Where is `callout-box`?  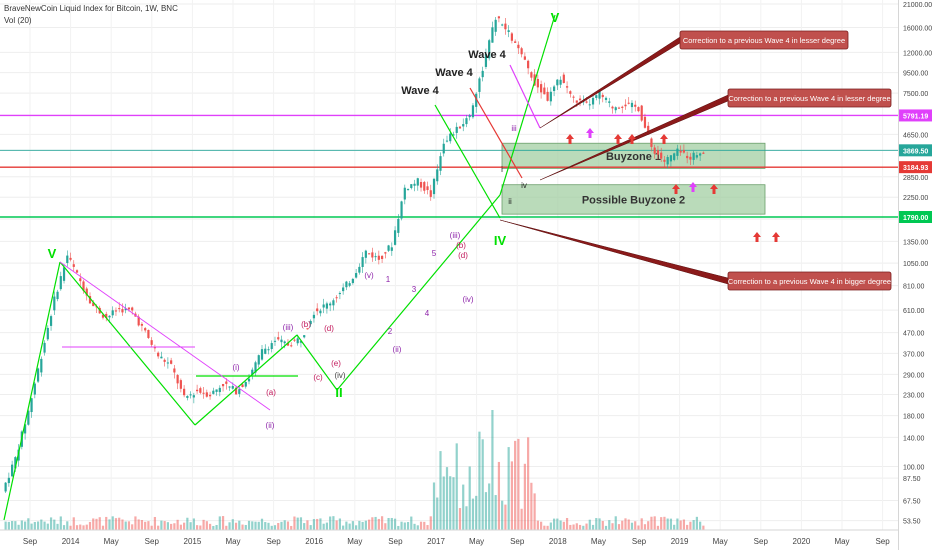
callout-box is located at coordinates (809, 98).